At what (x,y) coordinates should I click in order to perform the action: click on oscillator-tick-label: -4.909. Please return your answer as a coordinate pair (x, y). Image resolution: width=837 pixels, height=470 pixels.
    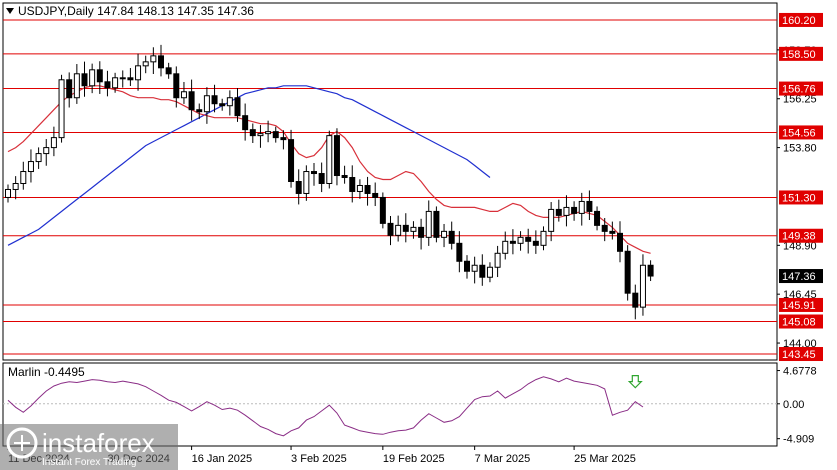
    Looking at the image, I should click on (798, 440).